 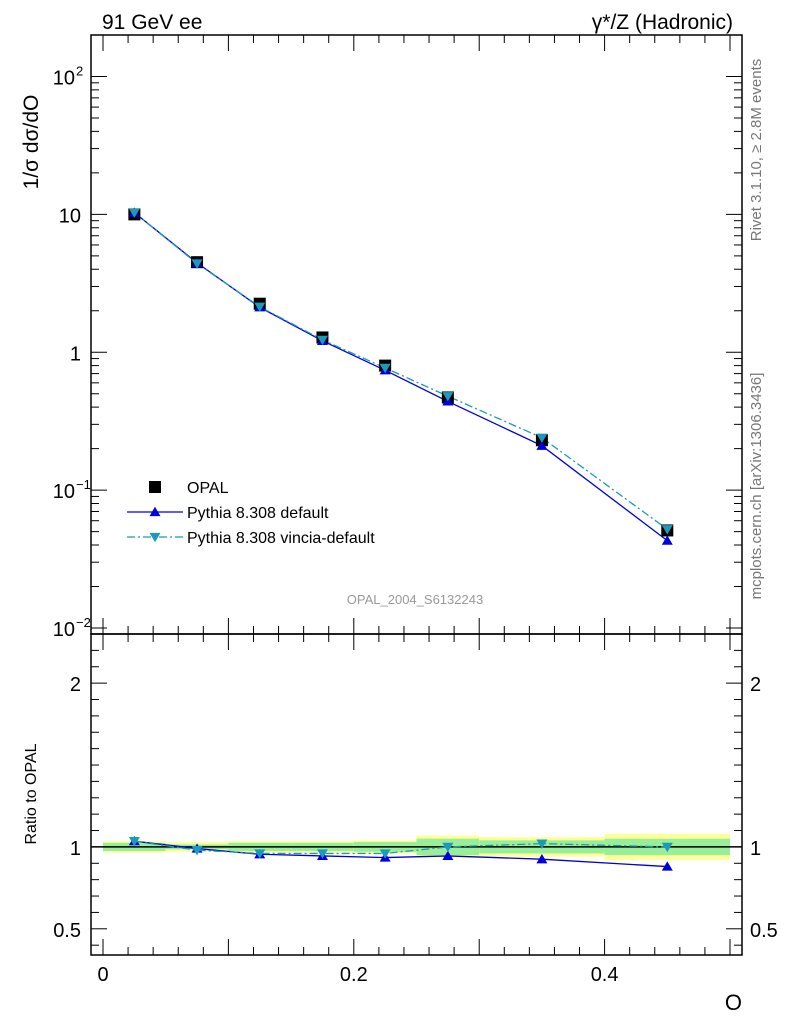 What do you see at coordinates (83, 622) in the screenshot?
I see `main-ytick-exponent: −2` at bounding box center [83, 622].